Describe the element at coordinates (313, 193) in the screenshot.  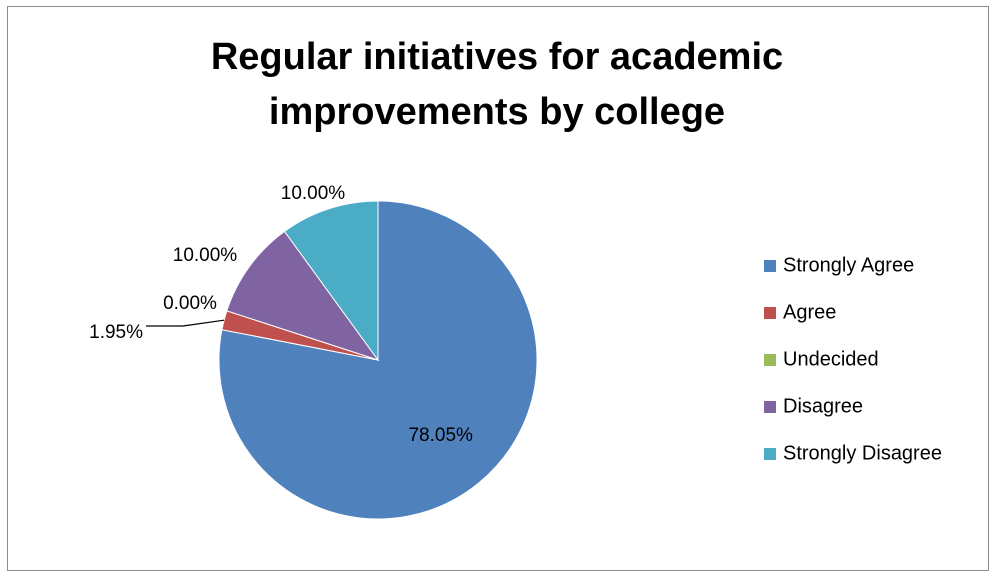
I see `data-label-strongly-disagree: 10.00%` at that location.